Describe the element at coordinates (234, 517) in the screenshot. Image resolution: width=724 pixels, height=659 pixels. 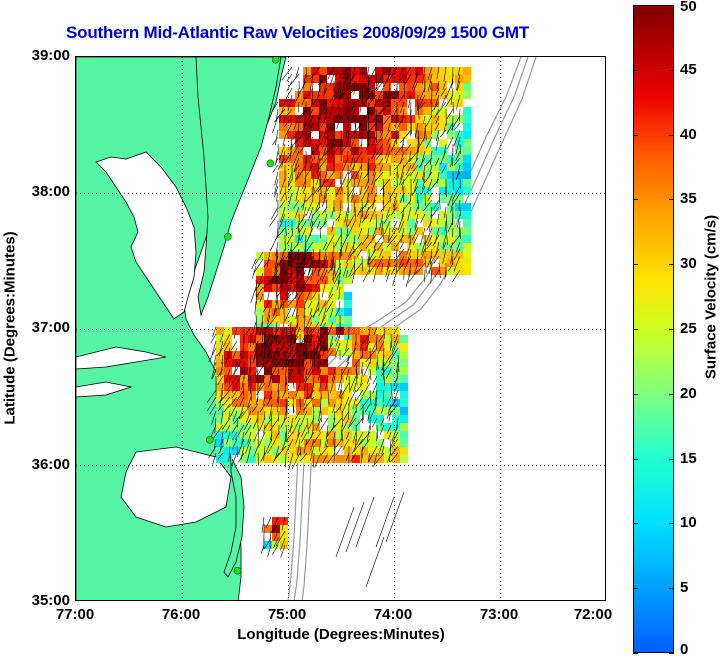
I see `outer-banks` at that location.